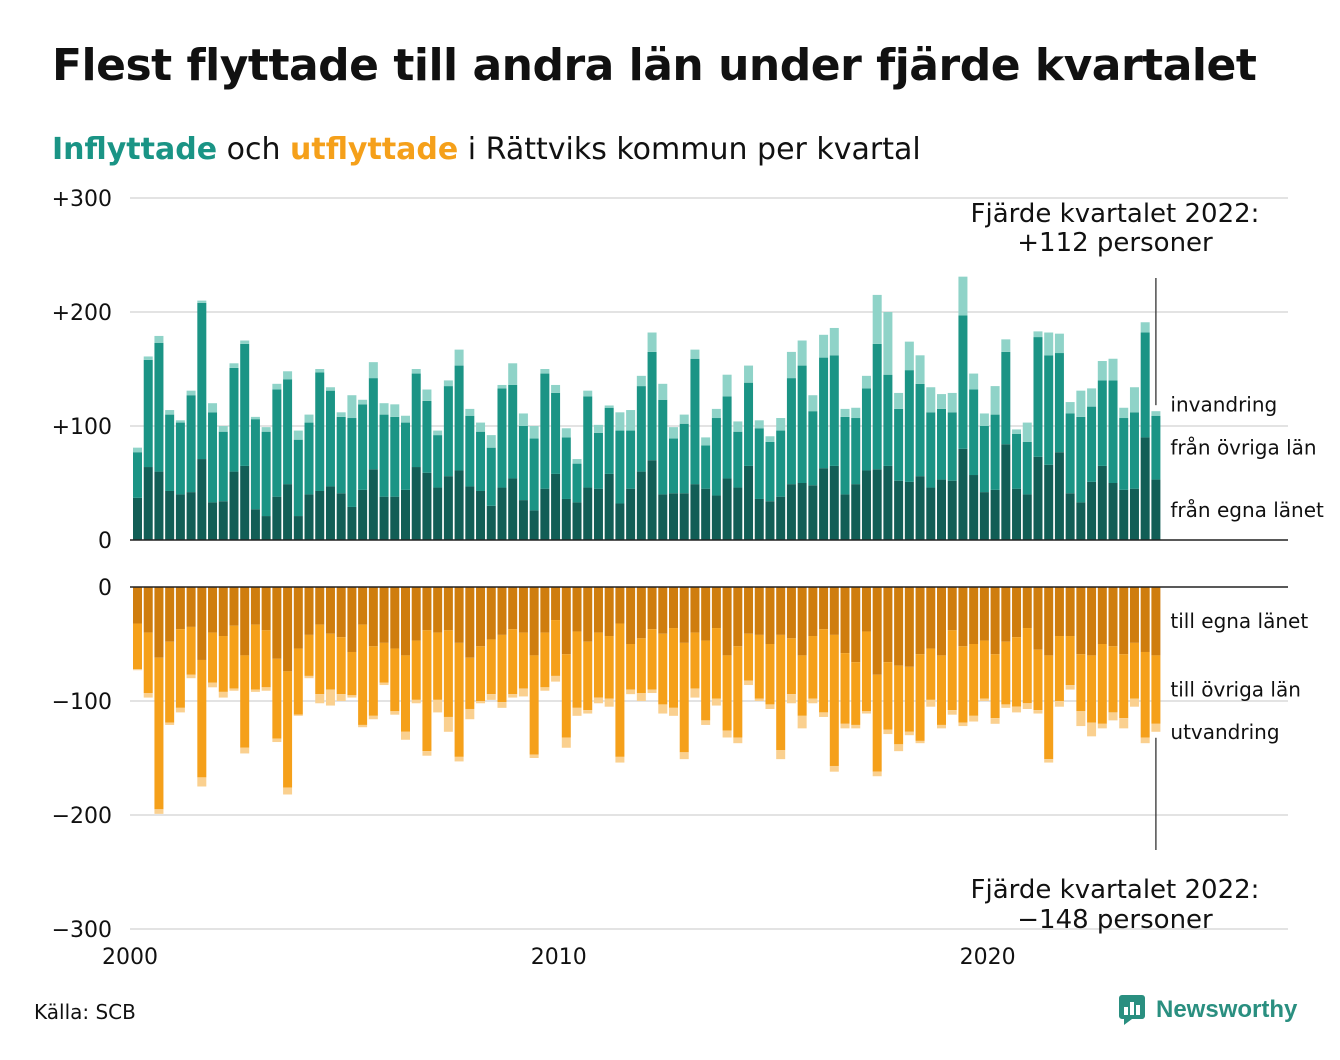 The width and height of the screenshot is (1340, 1060). Describe the element at coordinates (1115, 890) in the screenshot. I see `annotation-bottom-line1: Fjärde kvartalet 2022:` at that location.